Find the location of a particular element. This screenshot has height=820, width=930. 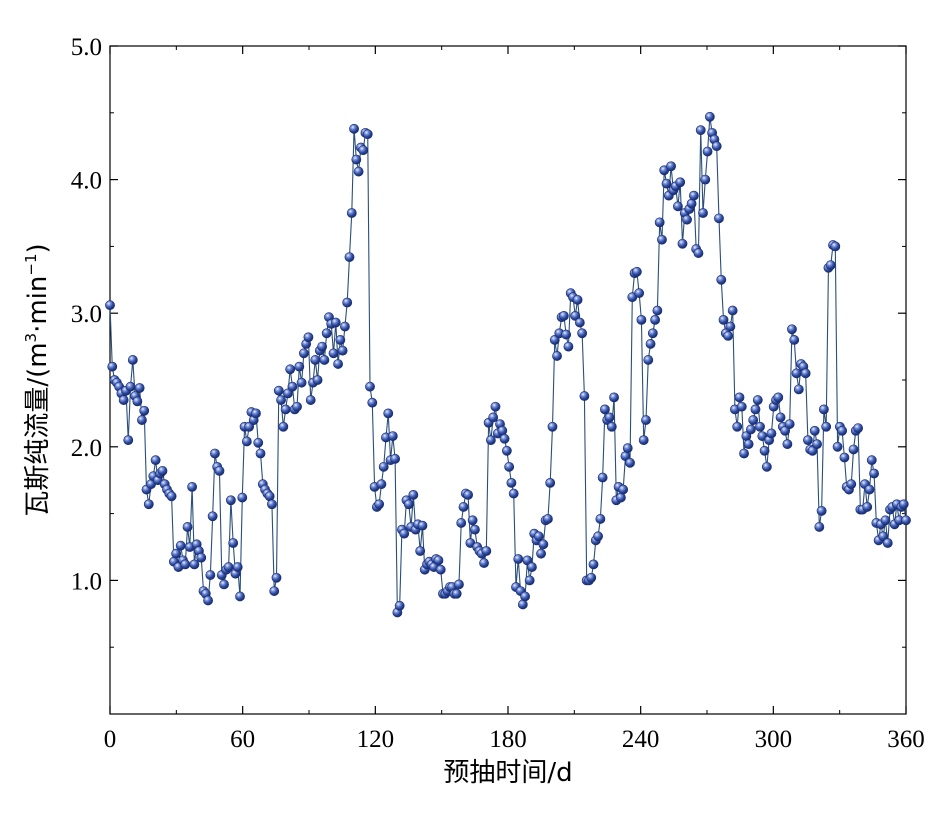

y-tick-label: 1.0 is located at coordinates (86, 581).